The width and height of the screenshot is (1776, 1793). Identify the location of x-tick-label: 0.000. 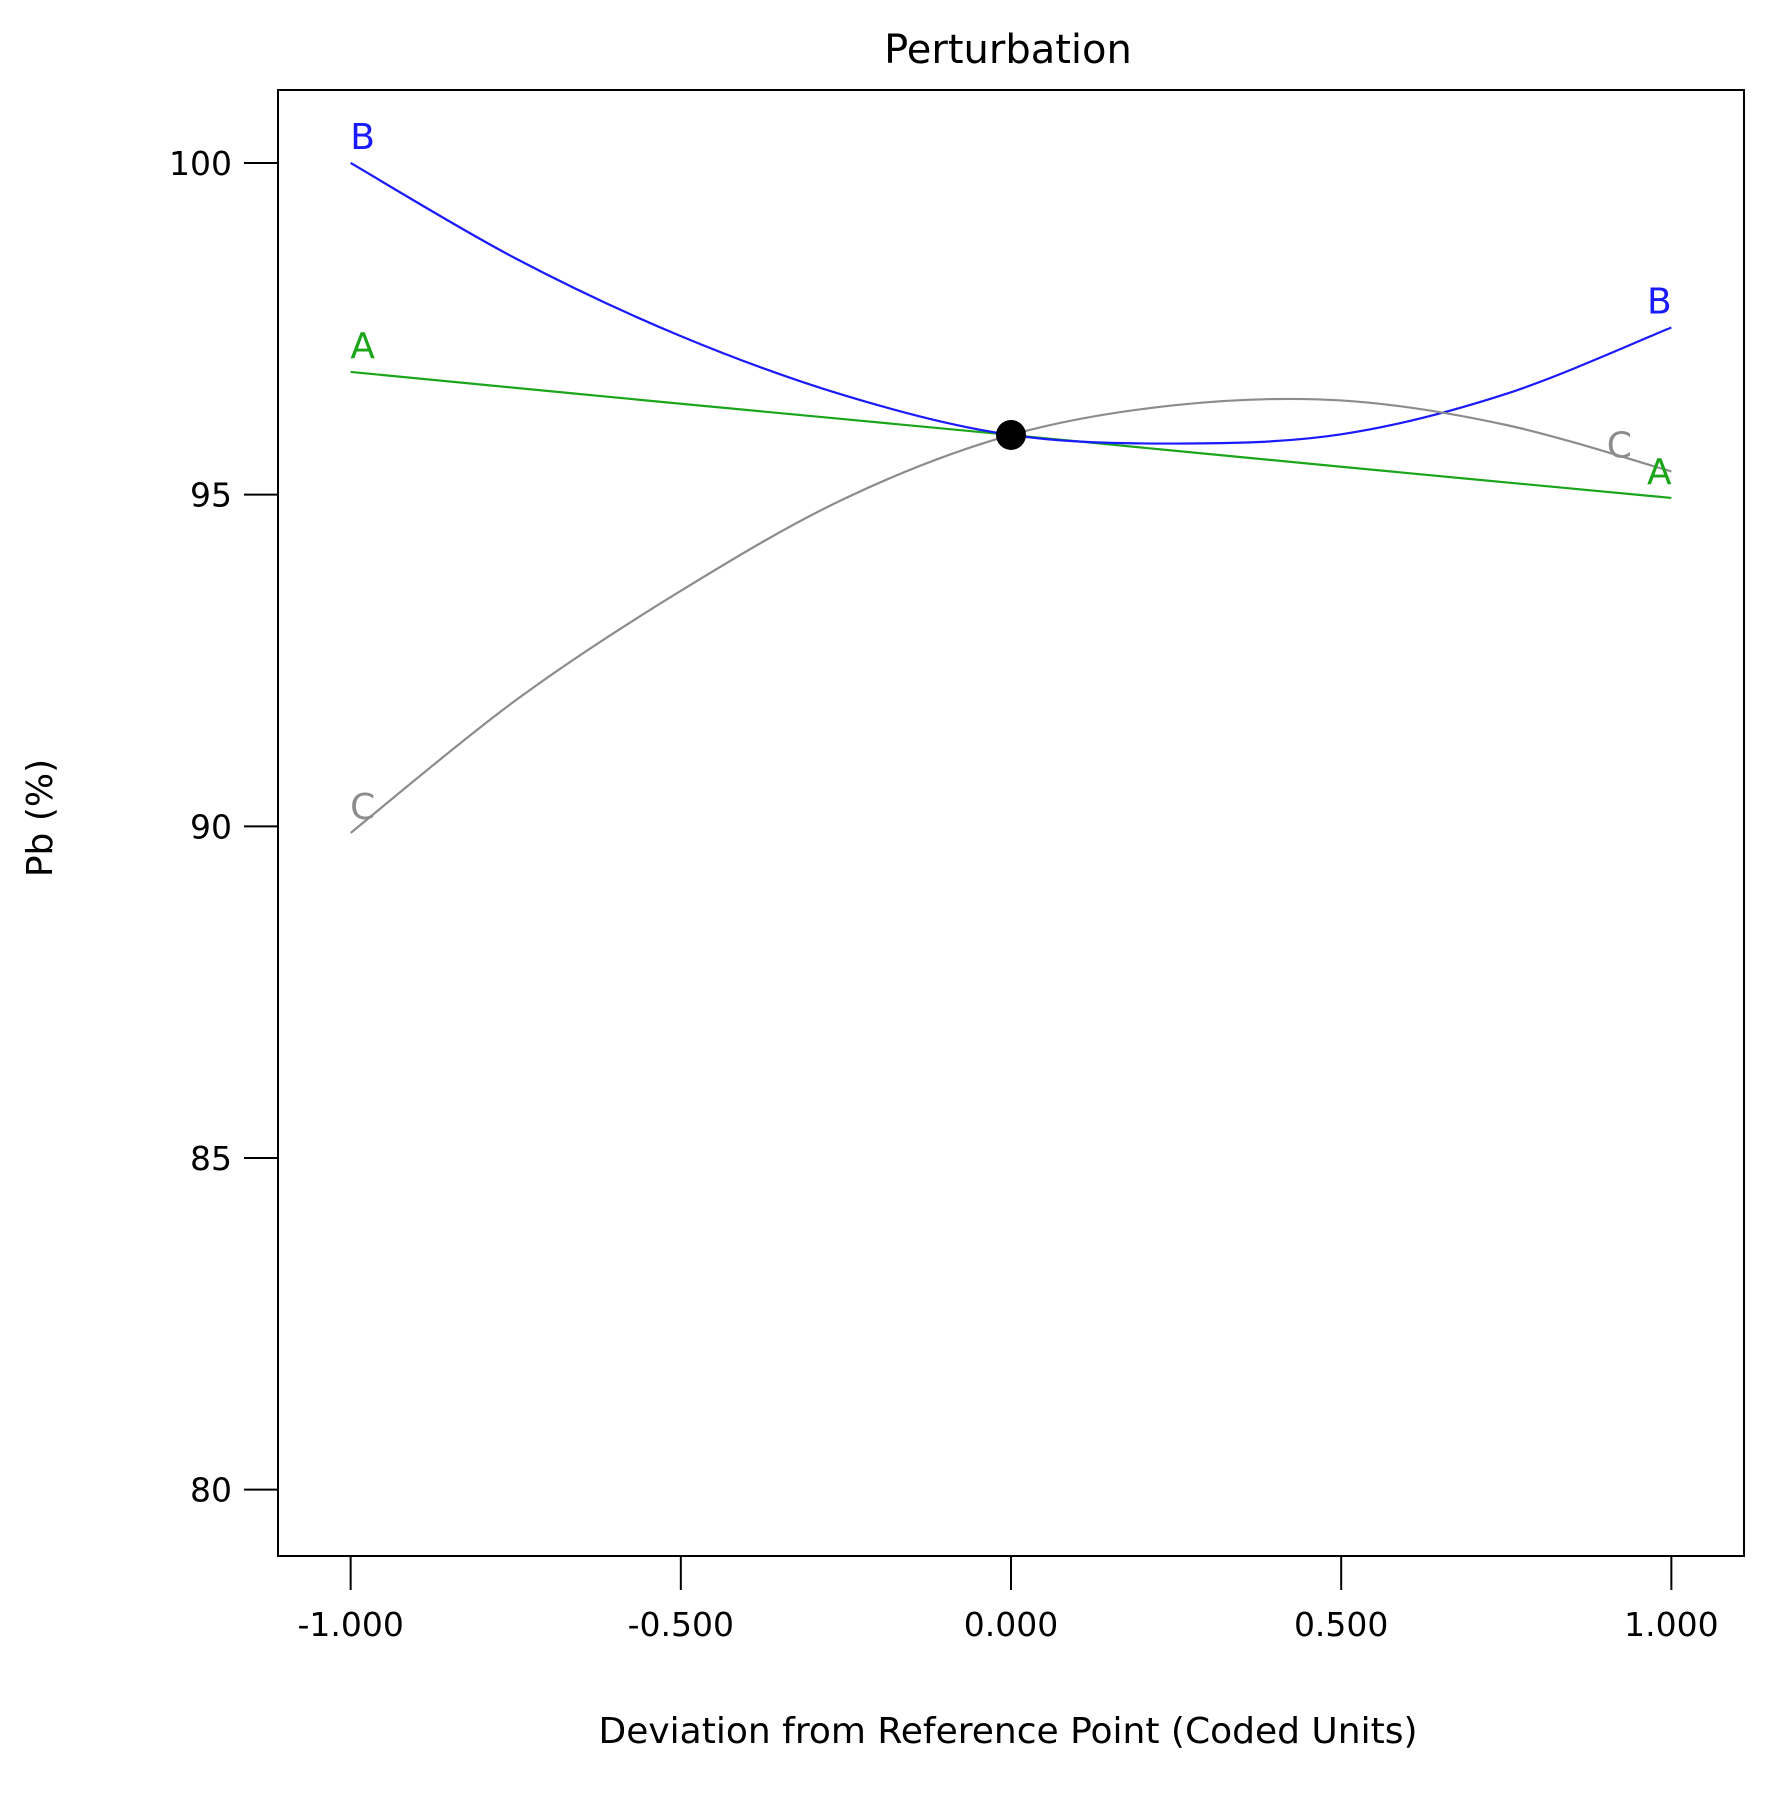
(1011, 1624).